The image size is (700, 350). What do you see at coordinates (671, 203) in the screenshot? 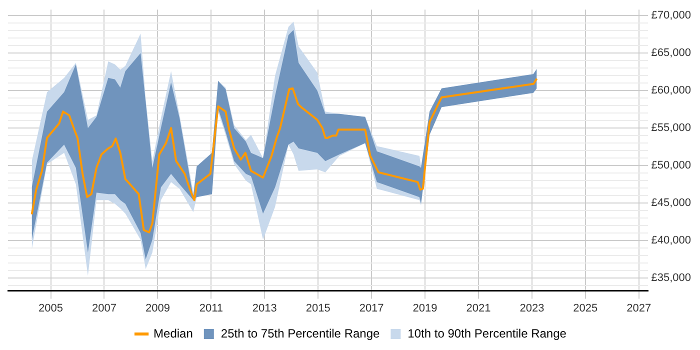
I see `y-tick-label: £45,000` at bounding box center [671, 203].